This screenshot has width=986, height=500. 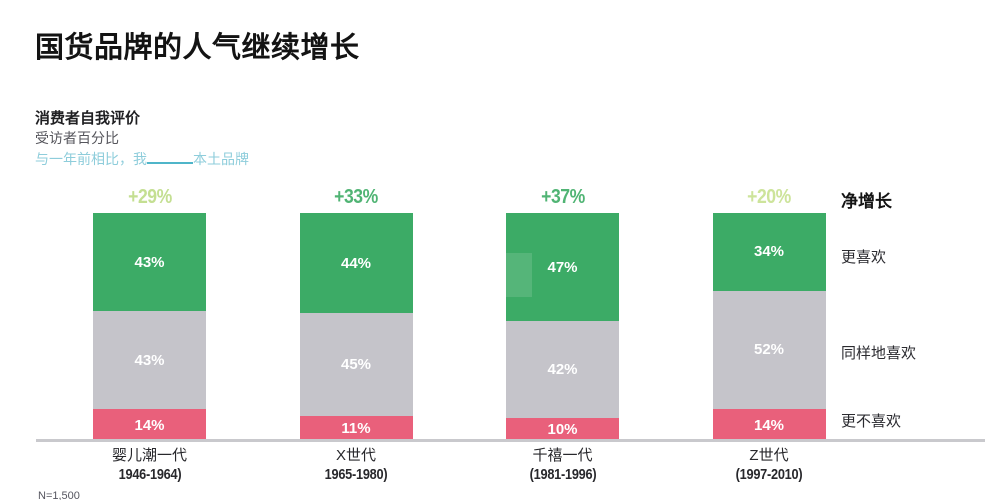 I want to click on bar-segment: 34%, so click(x=769, y=252).